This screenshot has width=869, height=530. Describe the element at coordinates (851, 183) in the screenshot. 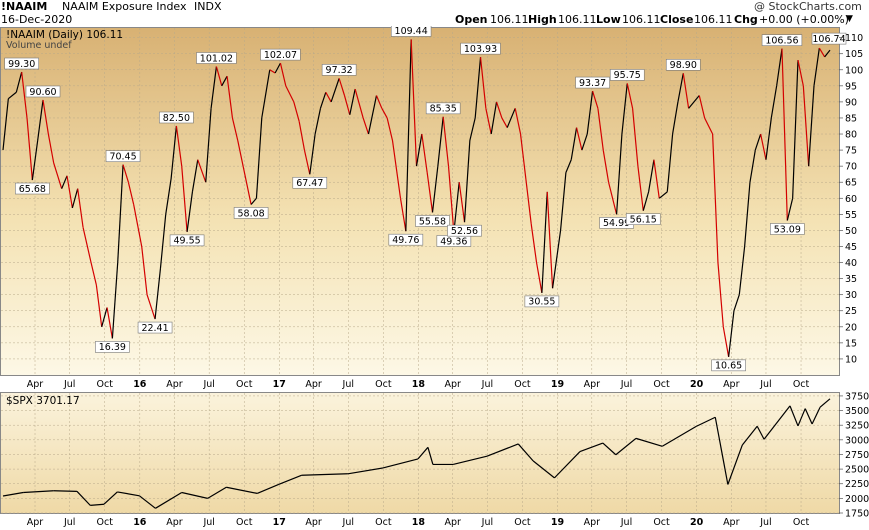

I see `y-tick-label: 65` at that location.